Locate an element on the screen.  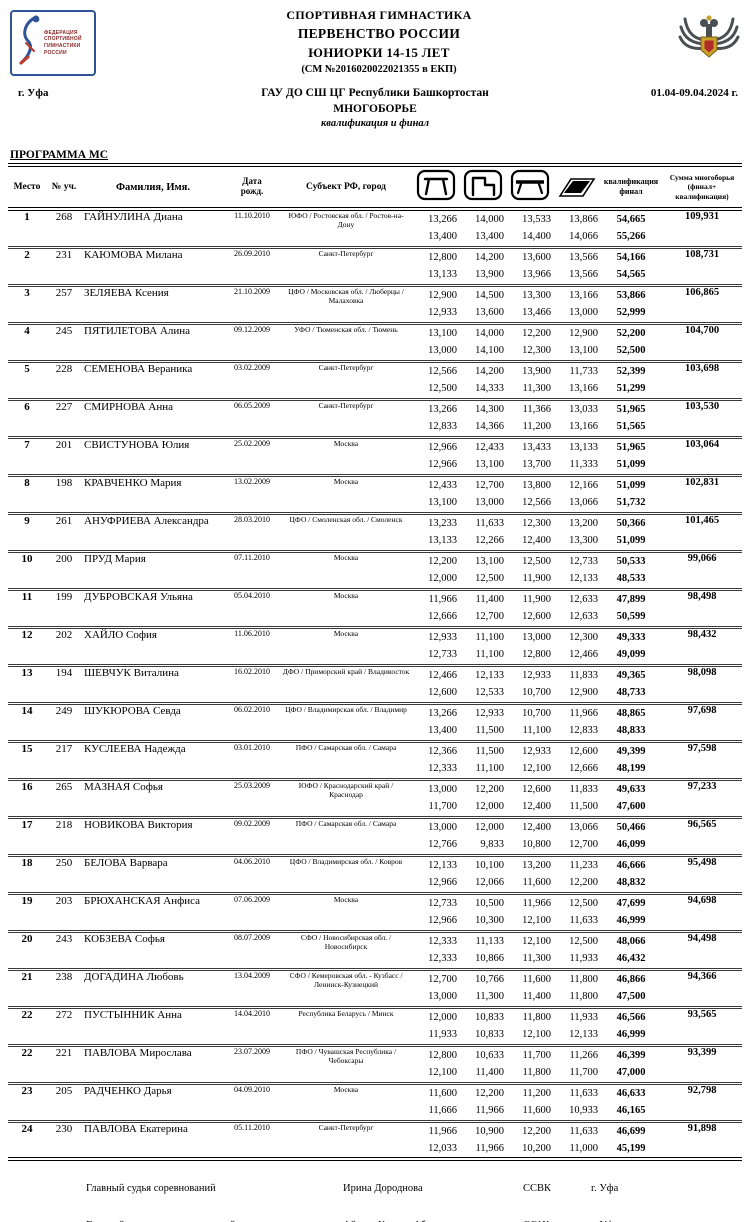
col-header-bib: № уч. is located at coordinates (64, 188).